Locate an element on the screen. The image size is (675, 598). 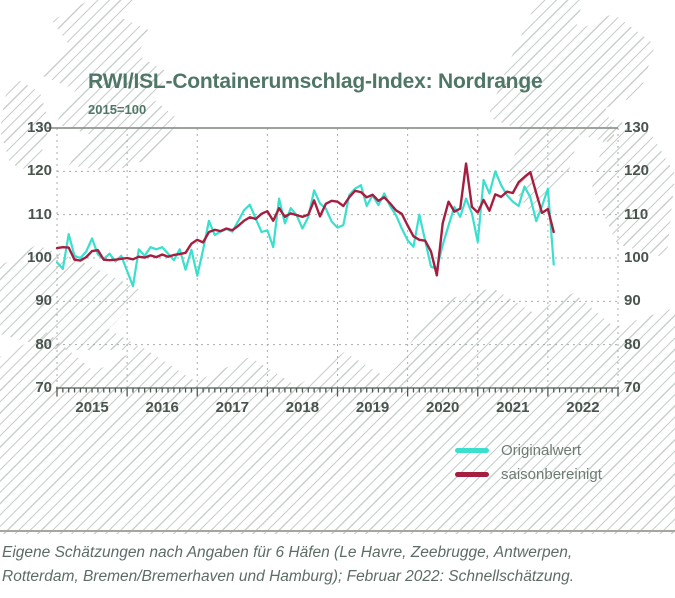
series-line-saisonbereinigt is located at coordinates (305, 219).